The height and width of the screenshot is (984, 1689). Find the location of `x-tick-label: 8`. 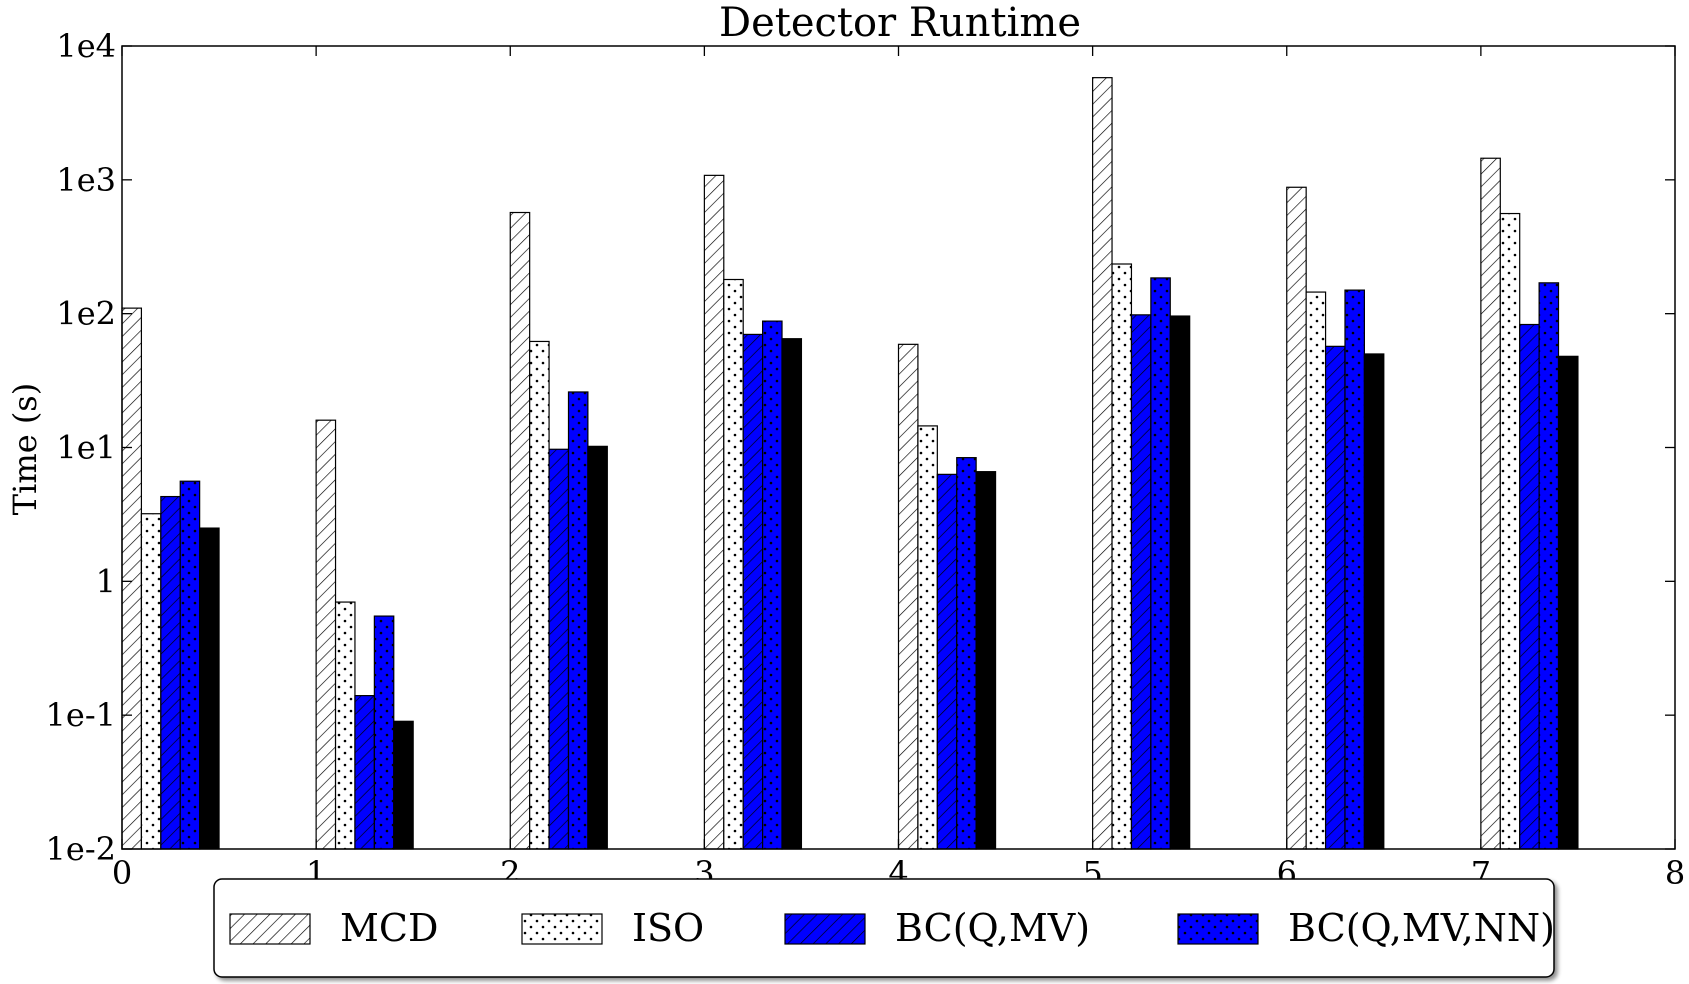

x-tick-label: 8 is located at coordinates (1675, 873).